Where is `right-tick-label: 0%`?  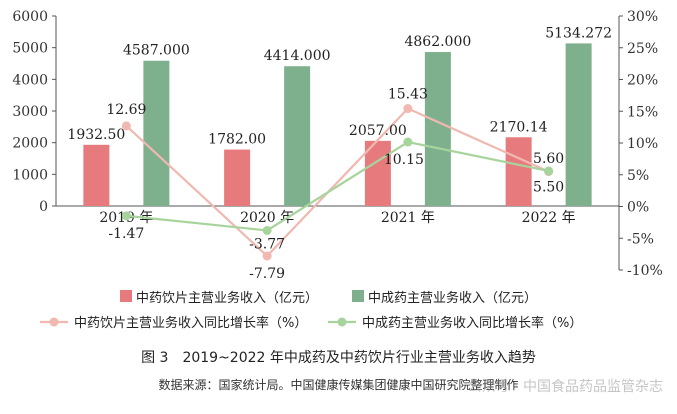 right-tick-label: 0% is located at coordinates (638, 208).